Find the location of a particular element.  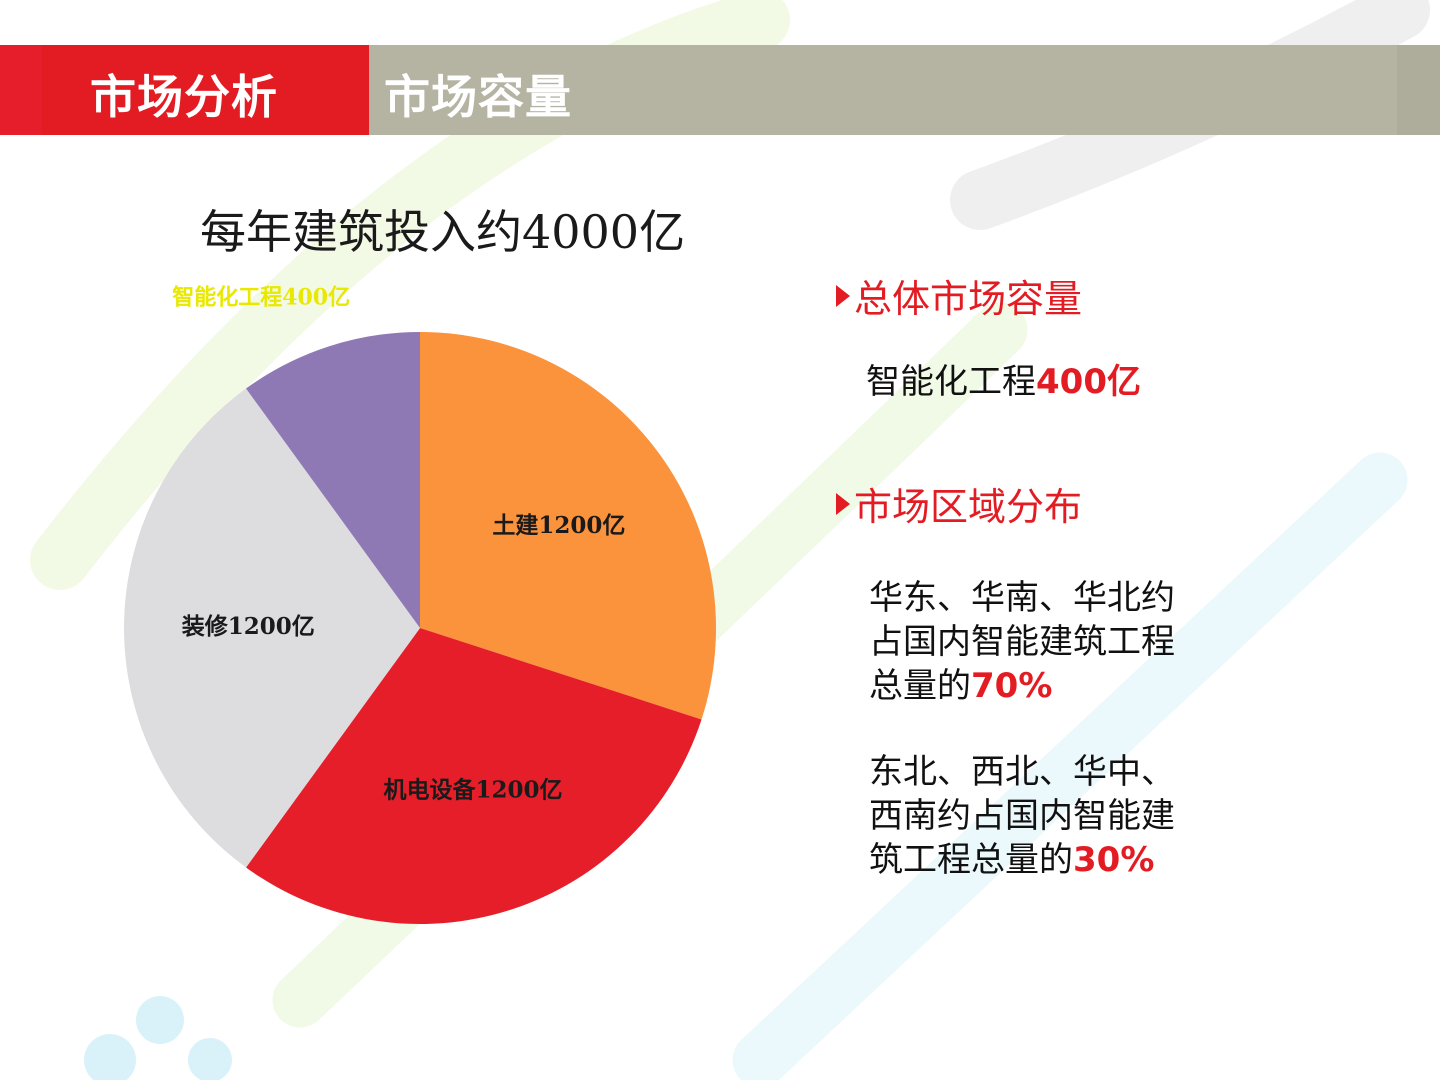

header-section-block is located at coordinates (205, 90).